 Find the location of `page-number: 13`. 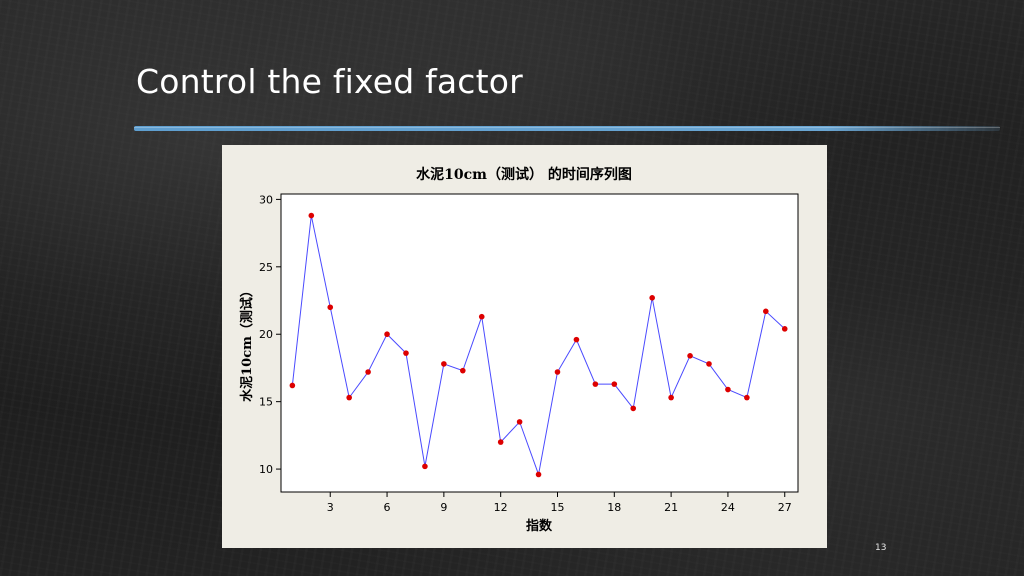

page-number: 13 is located at coordinates (881, 548).